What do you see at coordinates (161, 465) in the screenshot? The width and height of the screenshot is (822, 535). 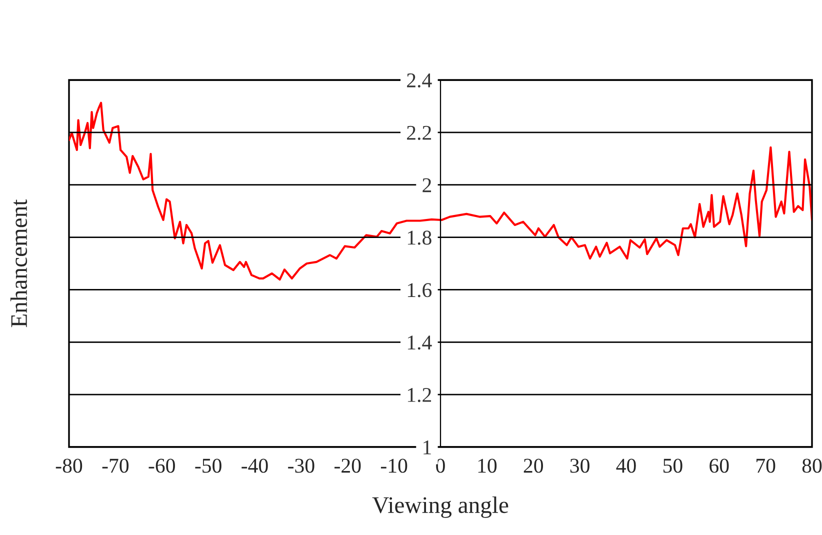 I see `x-tick-label: -60` at bounding box center [161, 465].